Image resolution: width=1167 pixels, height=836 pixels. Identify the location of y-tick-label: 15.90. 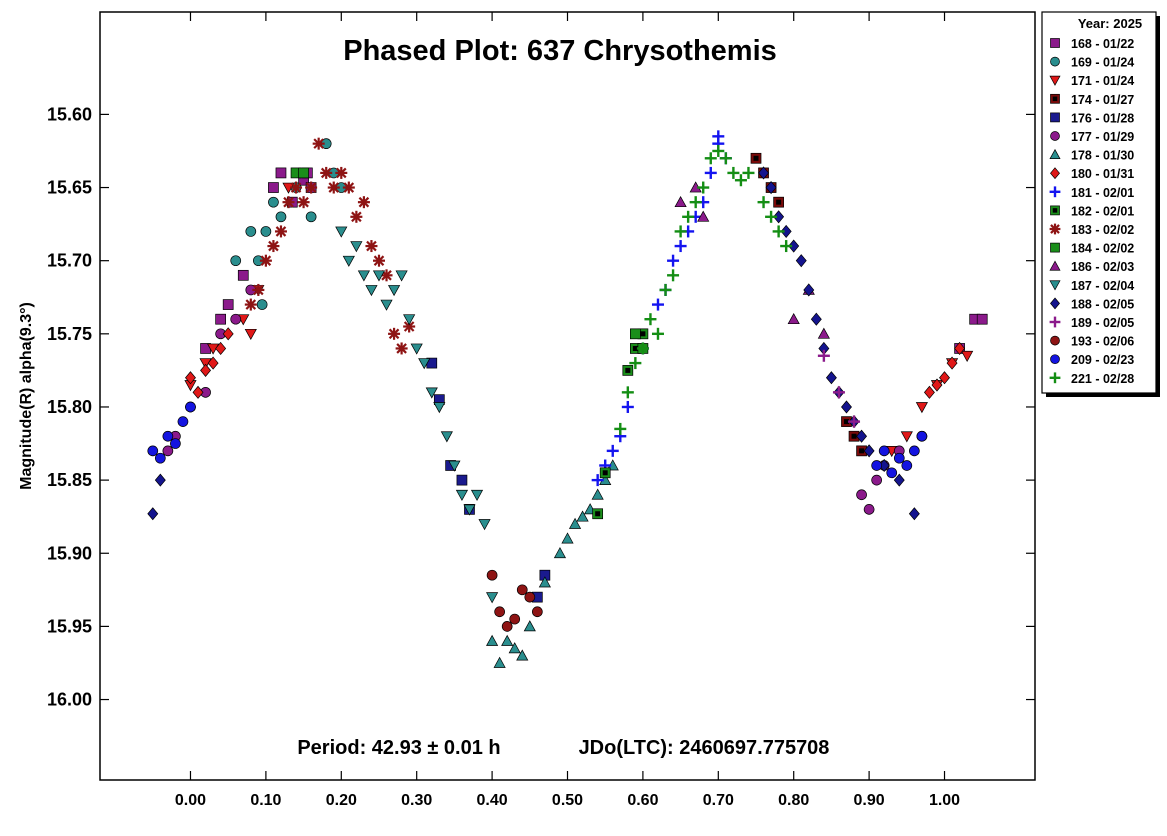
(69, 553).